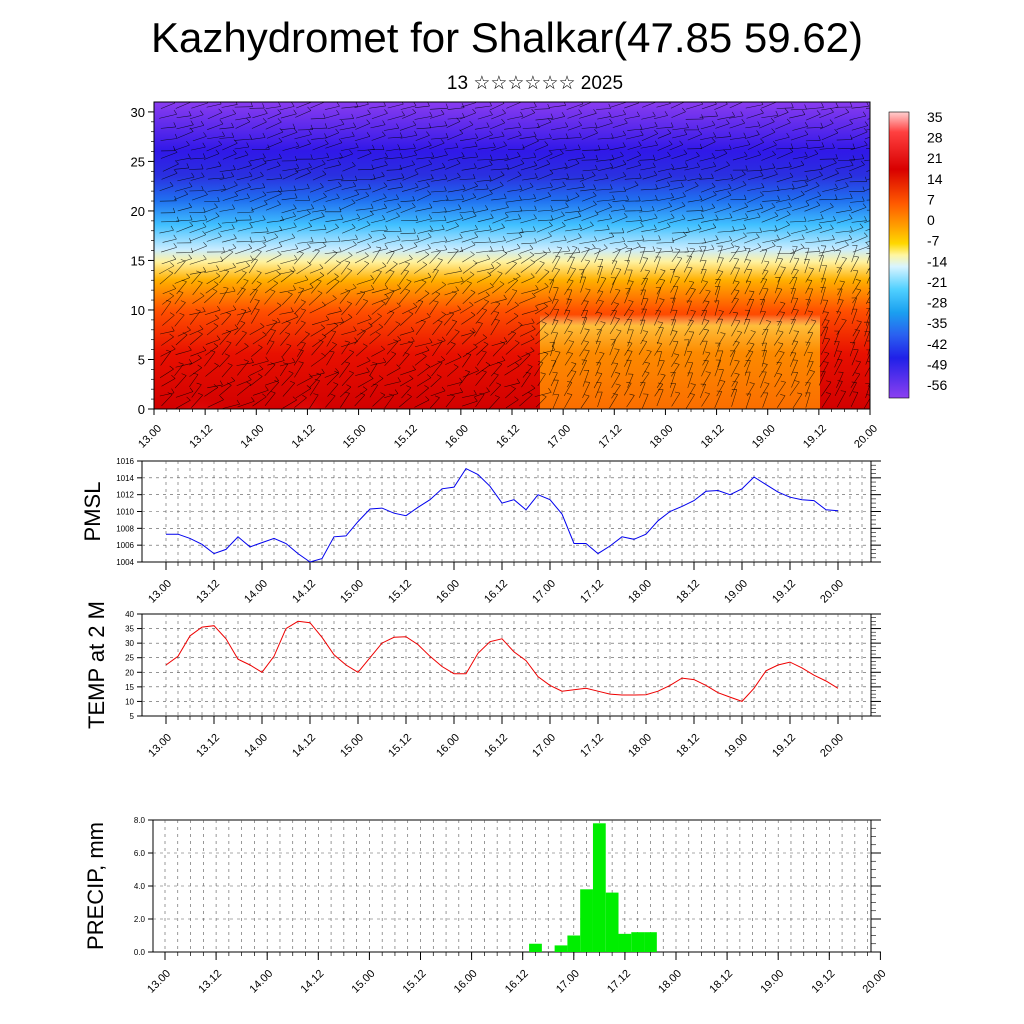  Describe the element at coordinates (208, 746) in the screenshot. I see `temp2m-xtick-label: 13.12` at that location.